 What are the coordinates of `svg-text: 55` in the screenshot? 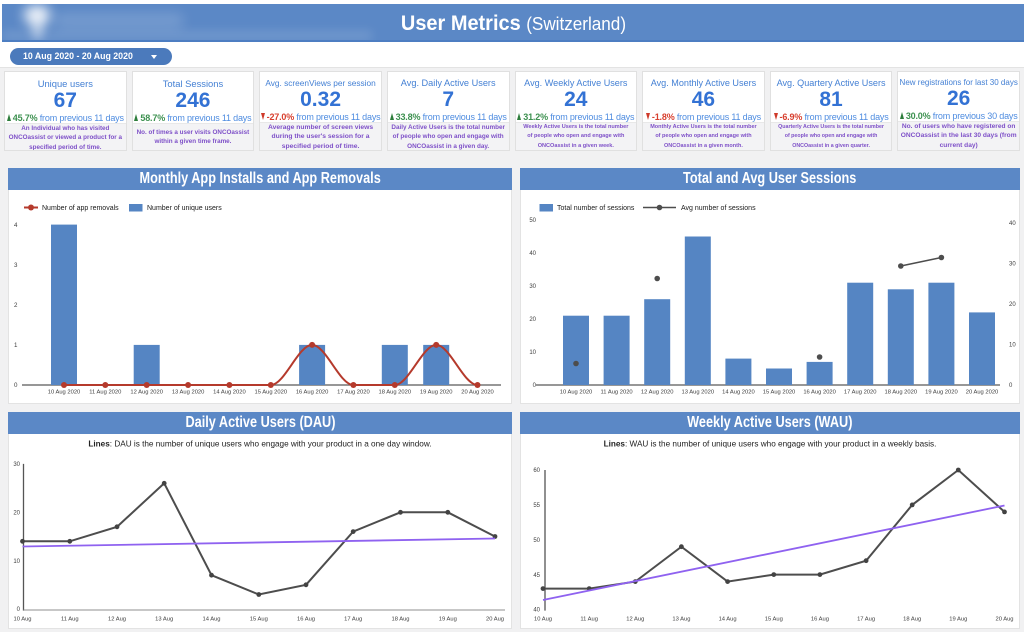 It's located at (536, 506).